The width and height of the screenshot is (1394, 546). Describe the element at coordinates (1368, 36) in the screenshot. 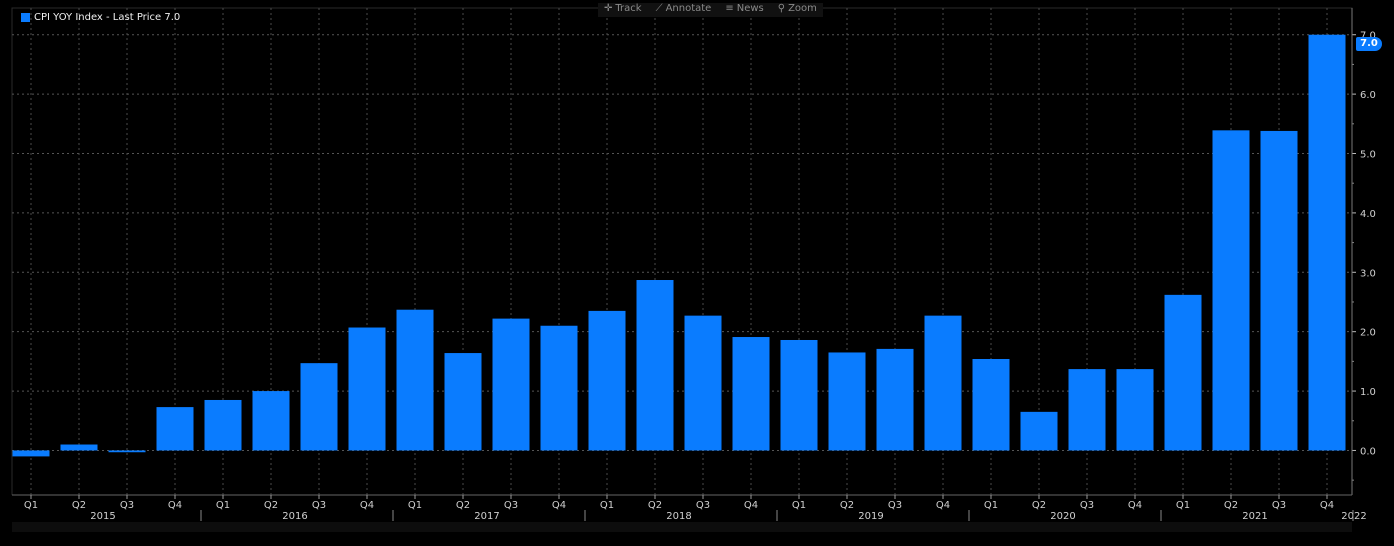

I see `y-tick-label: 7.0` at that location.